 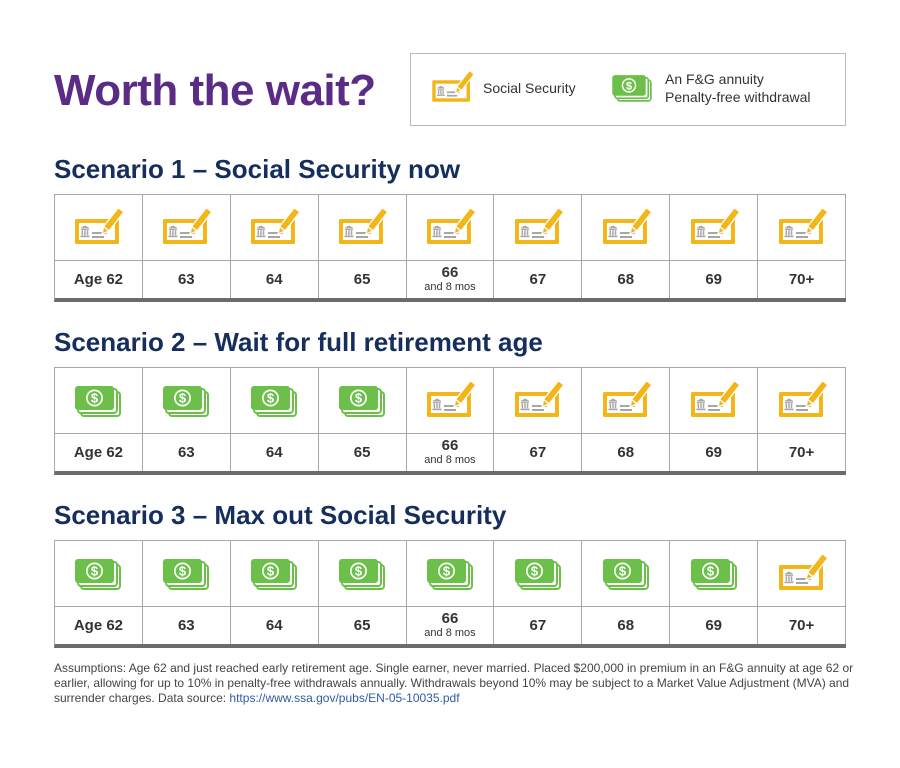 I want to click on age-label: 65, so click(x=362, y=625).